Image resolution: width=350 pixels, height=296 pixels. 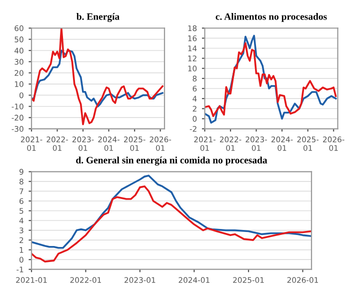 I want to click on chart-title: d. General sin energía ni comida no procesada, so click(x=172, y=161).